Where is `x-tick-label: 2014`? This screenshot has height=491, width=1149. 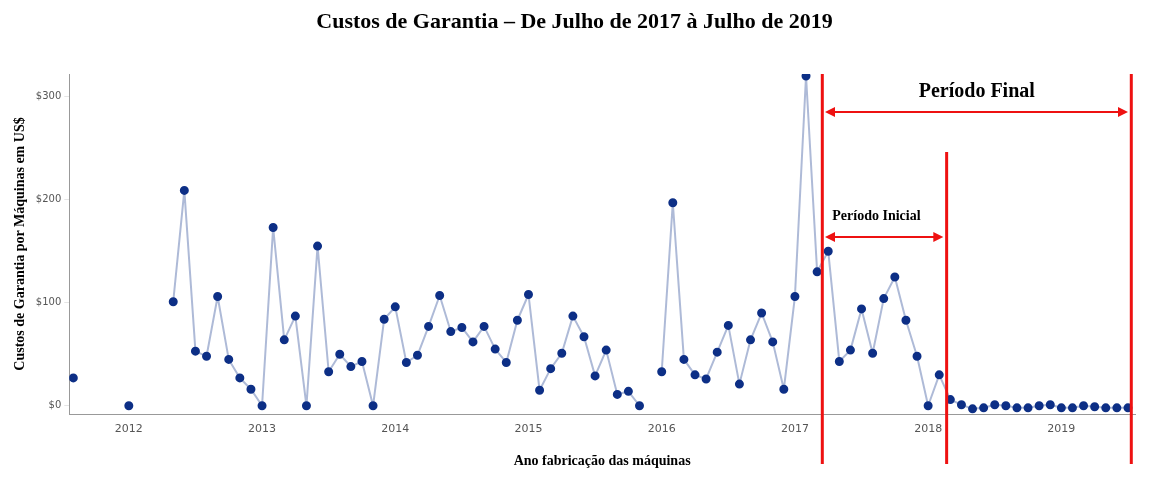
x-tick-label: 2014 is located at coordinates (395, 429).